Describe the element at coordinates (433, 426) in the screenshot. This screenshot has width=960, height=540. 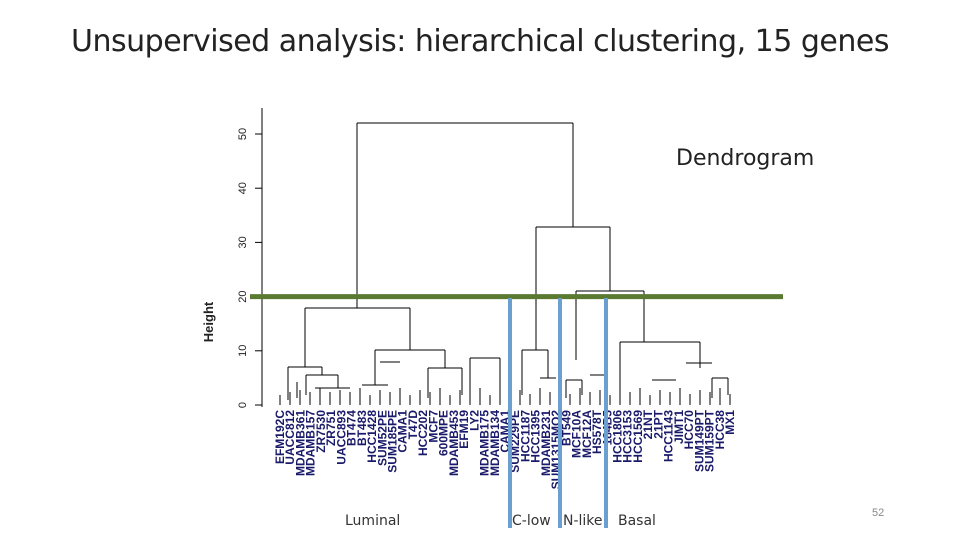
I see `leaf-label: MCF7` at that location.